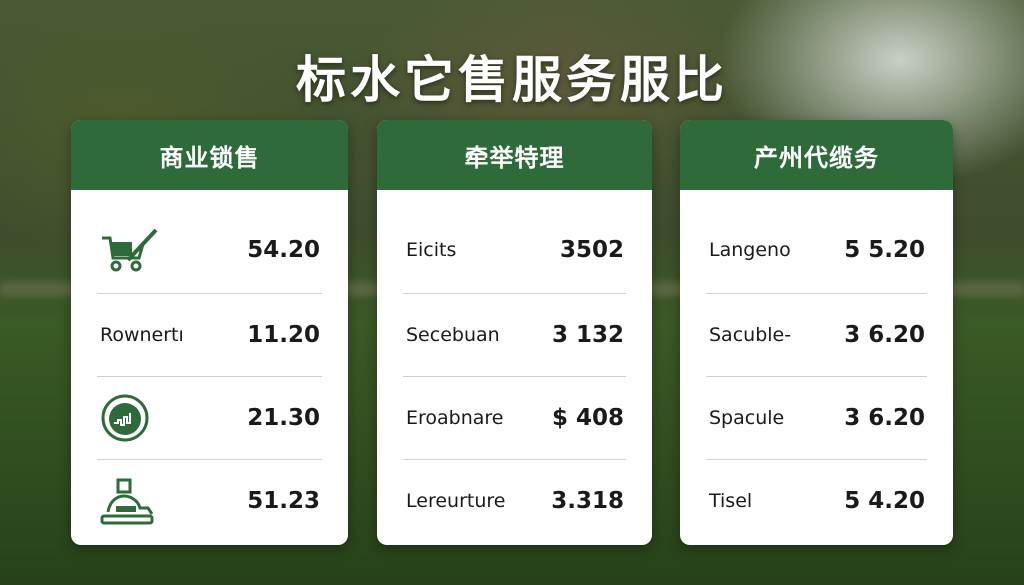  What do you see at coordinates (884, 500) in the screenshot?
I see `row-value: 5 4.20` at bounding box center [884, 500].